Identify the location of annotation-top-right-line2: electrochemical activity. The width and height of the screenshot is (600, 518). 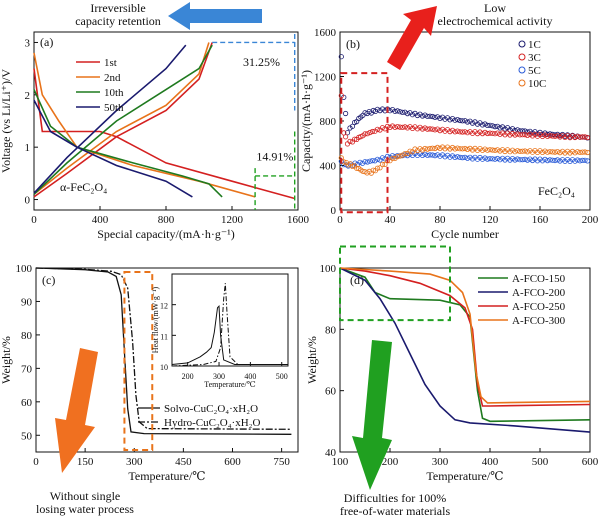
(495, 21).